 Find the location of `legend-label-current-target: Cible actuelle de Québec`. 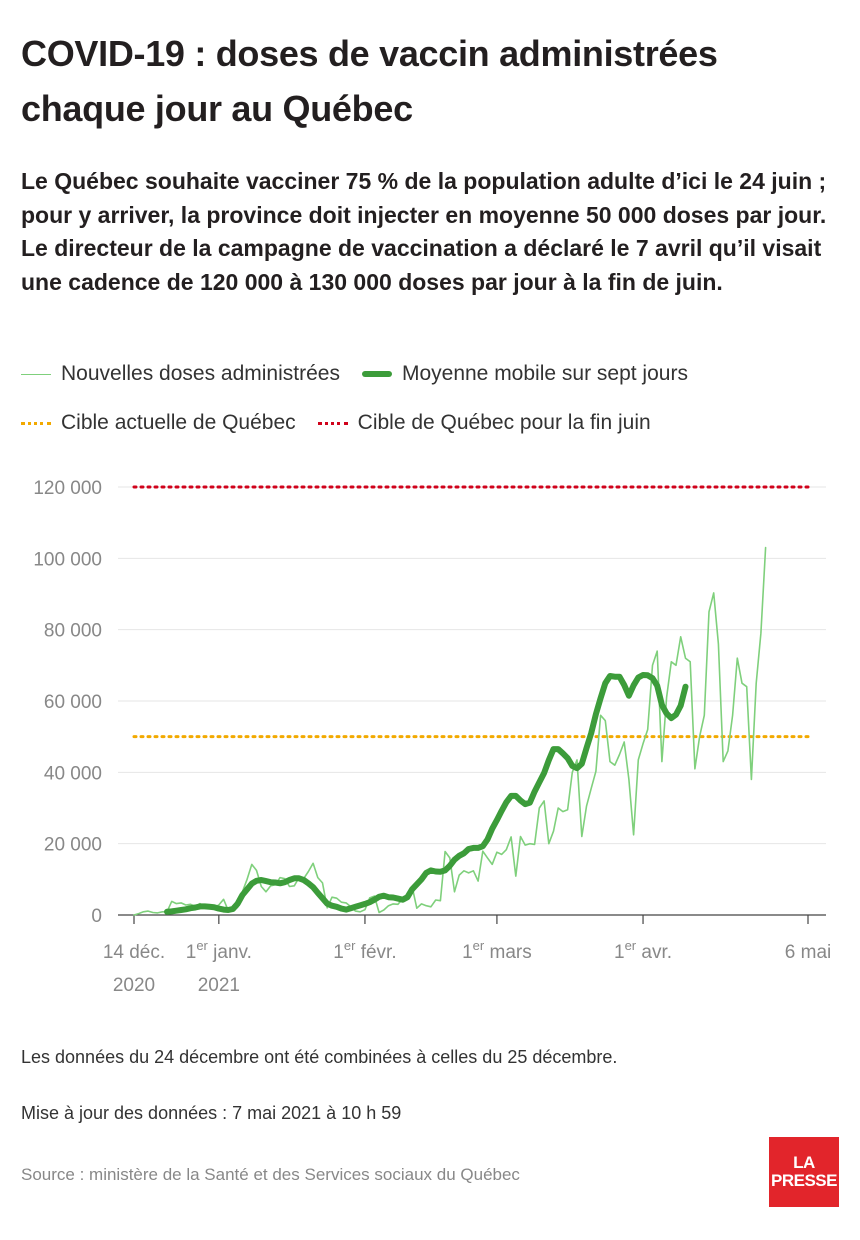

legend-label-current-target: Cible actuelle de Québec is located at coordinates (178, 422).